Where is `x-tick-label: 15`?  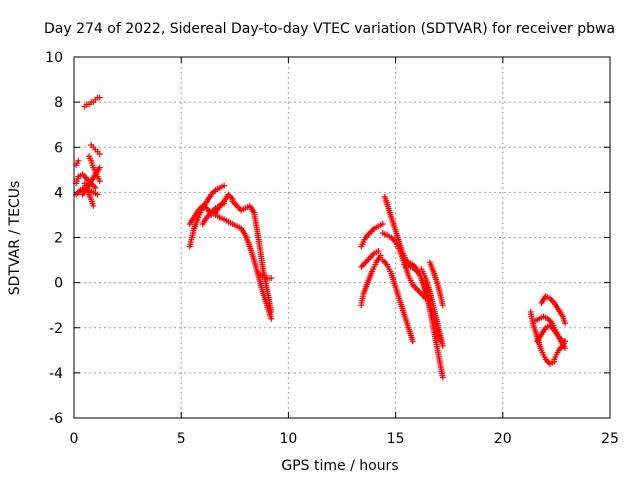
x-tick-label: 15 is located at coordinates (396, 439).